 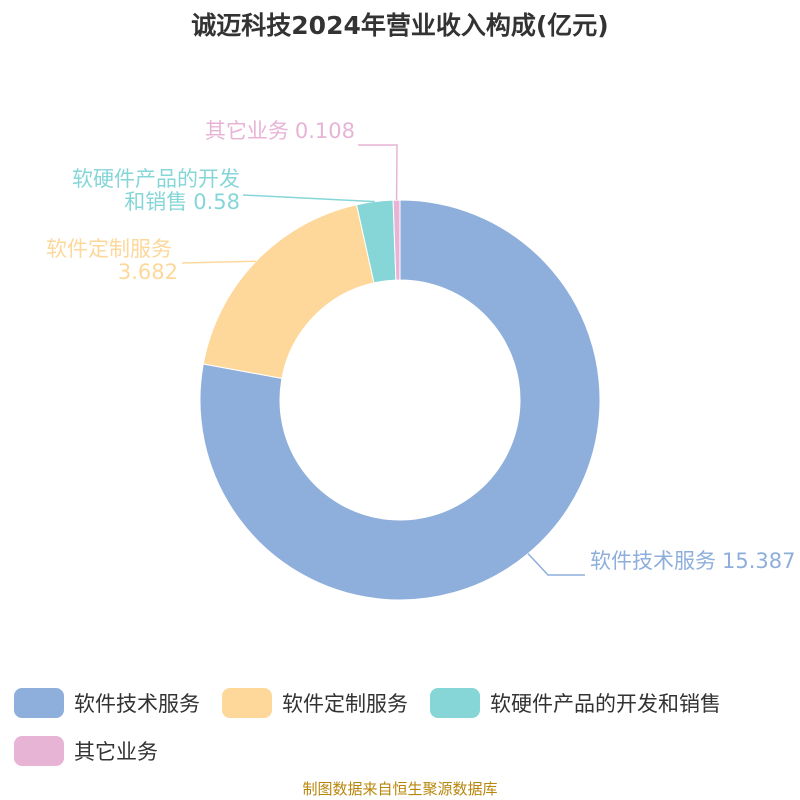 What do you see at coordinates (156, 190) in the screenshot?
I see `label-name: 软硬件产品的开发和销售` at bounding box center [156, 190].